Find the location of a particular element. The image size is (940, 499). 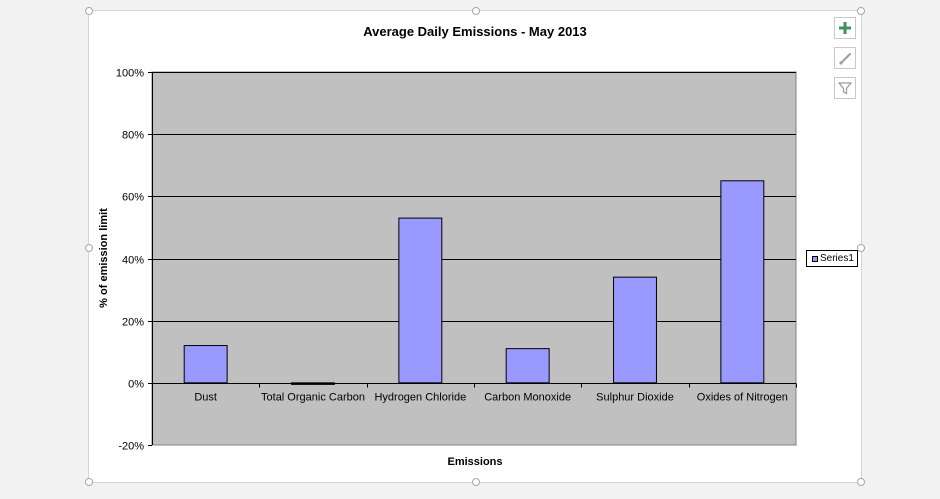

chart-elements-button is located at coordinates (845, 28).